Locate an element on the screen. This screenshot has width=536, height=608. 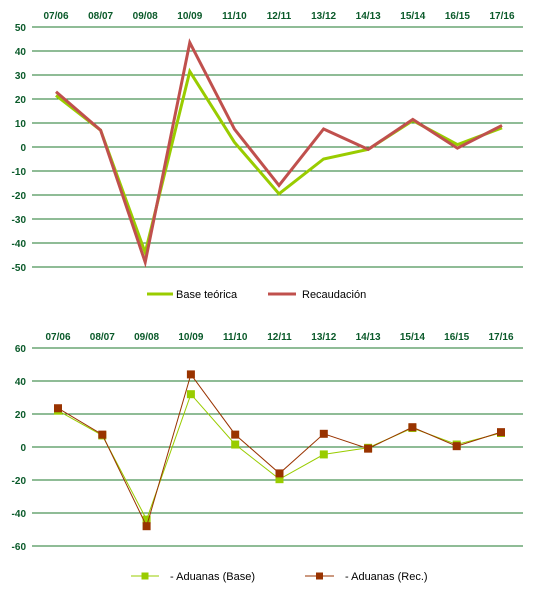
legend-label: Base teórica is located at coordinates (207, 295).